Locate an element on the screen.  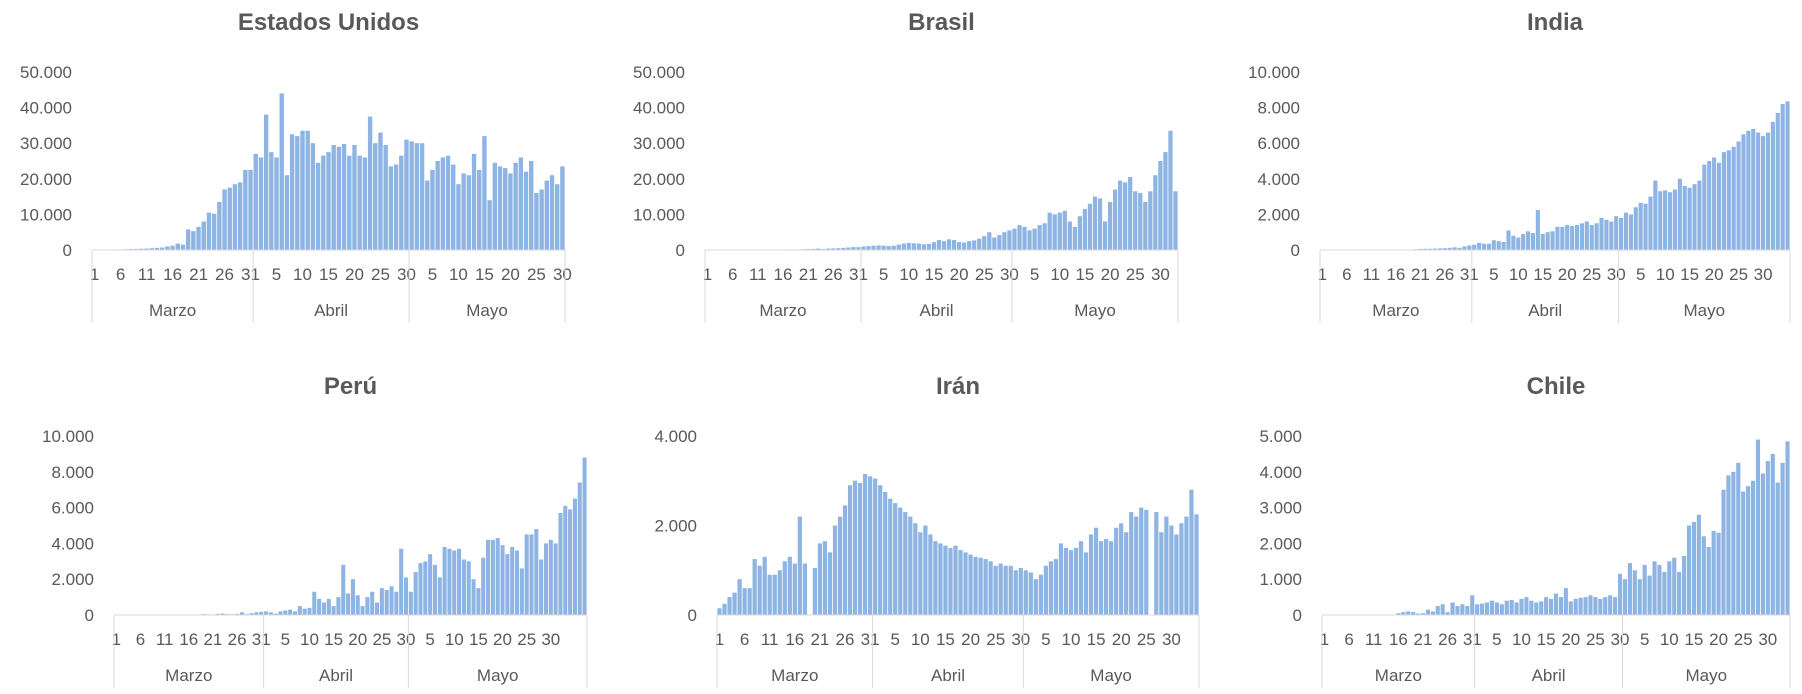
chart-title: Brasil is located at coordinates (941, 22).